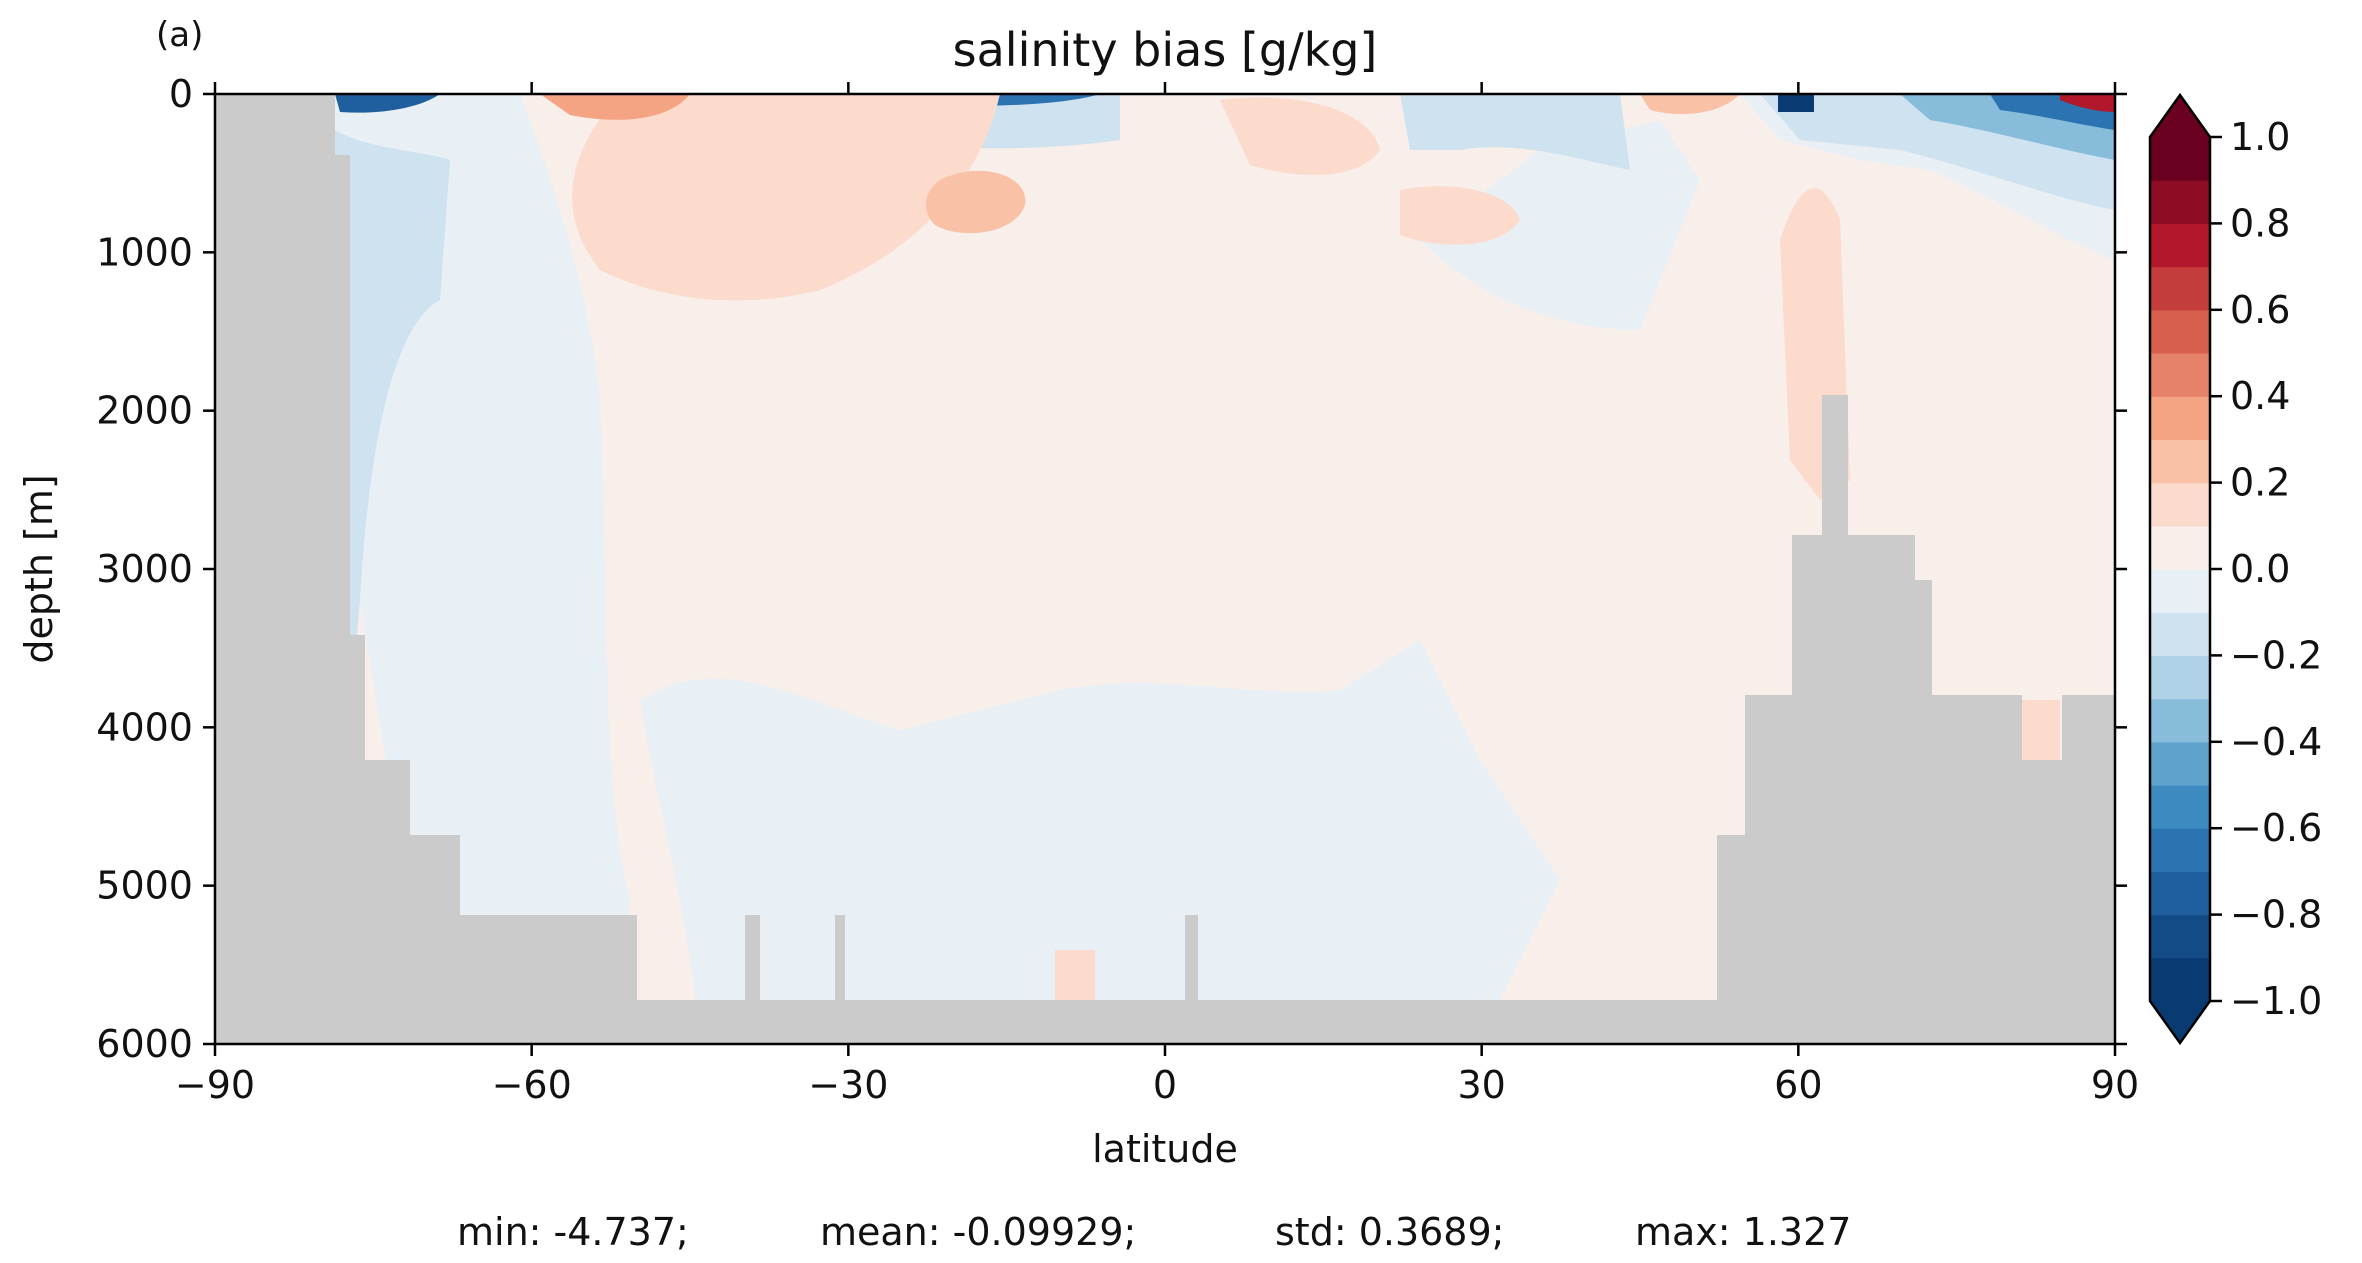 Image resolution: width=2362 pixels, height=1263 pixels. Describe the element at coordinates (144, 411) in the screenshot. I see `y-tick-label: 2000` at that location.